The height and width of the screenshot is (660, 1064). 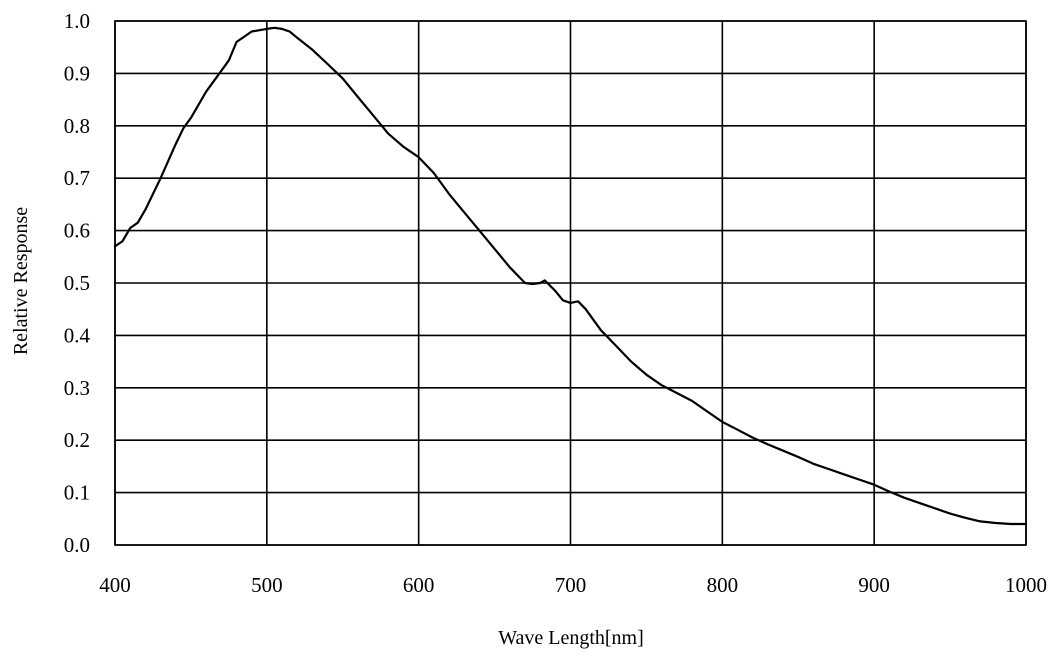 What do you see at coordinates (77, 126) in the screenshot?
I see `y-tick-label: 0.8` at bounding box center [77, 126].